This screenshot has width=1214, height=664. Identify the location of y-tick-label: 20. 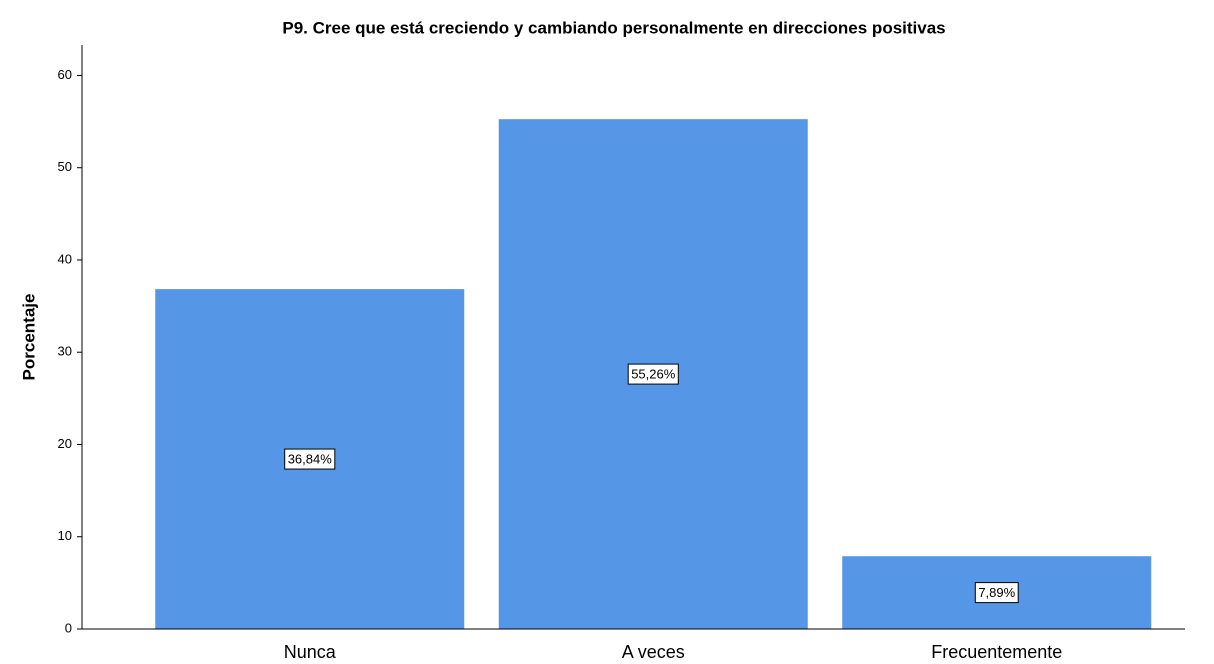
(65, 443).